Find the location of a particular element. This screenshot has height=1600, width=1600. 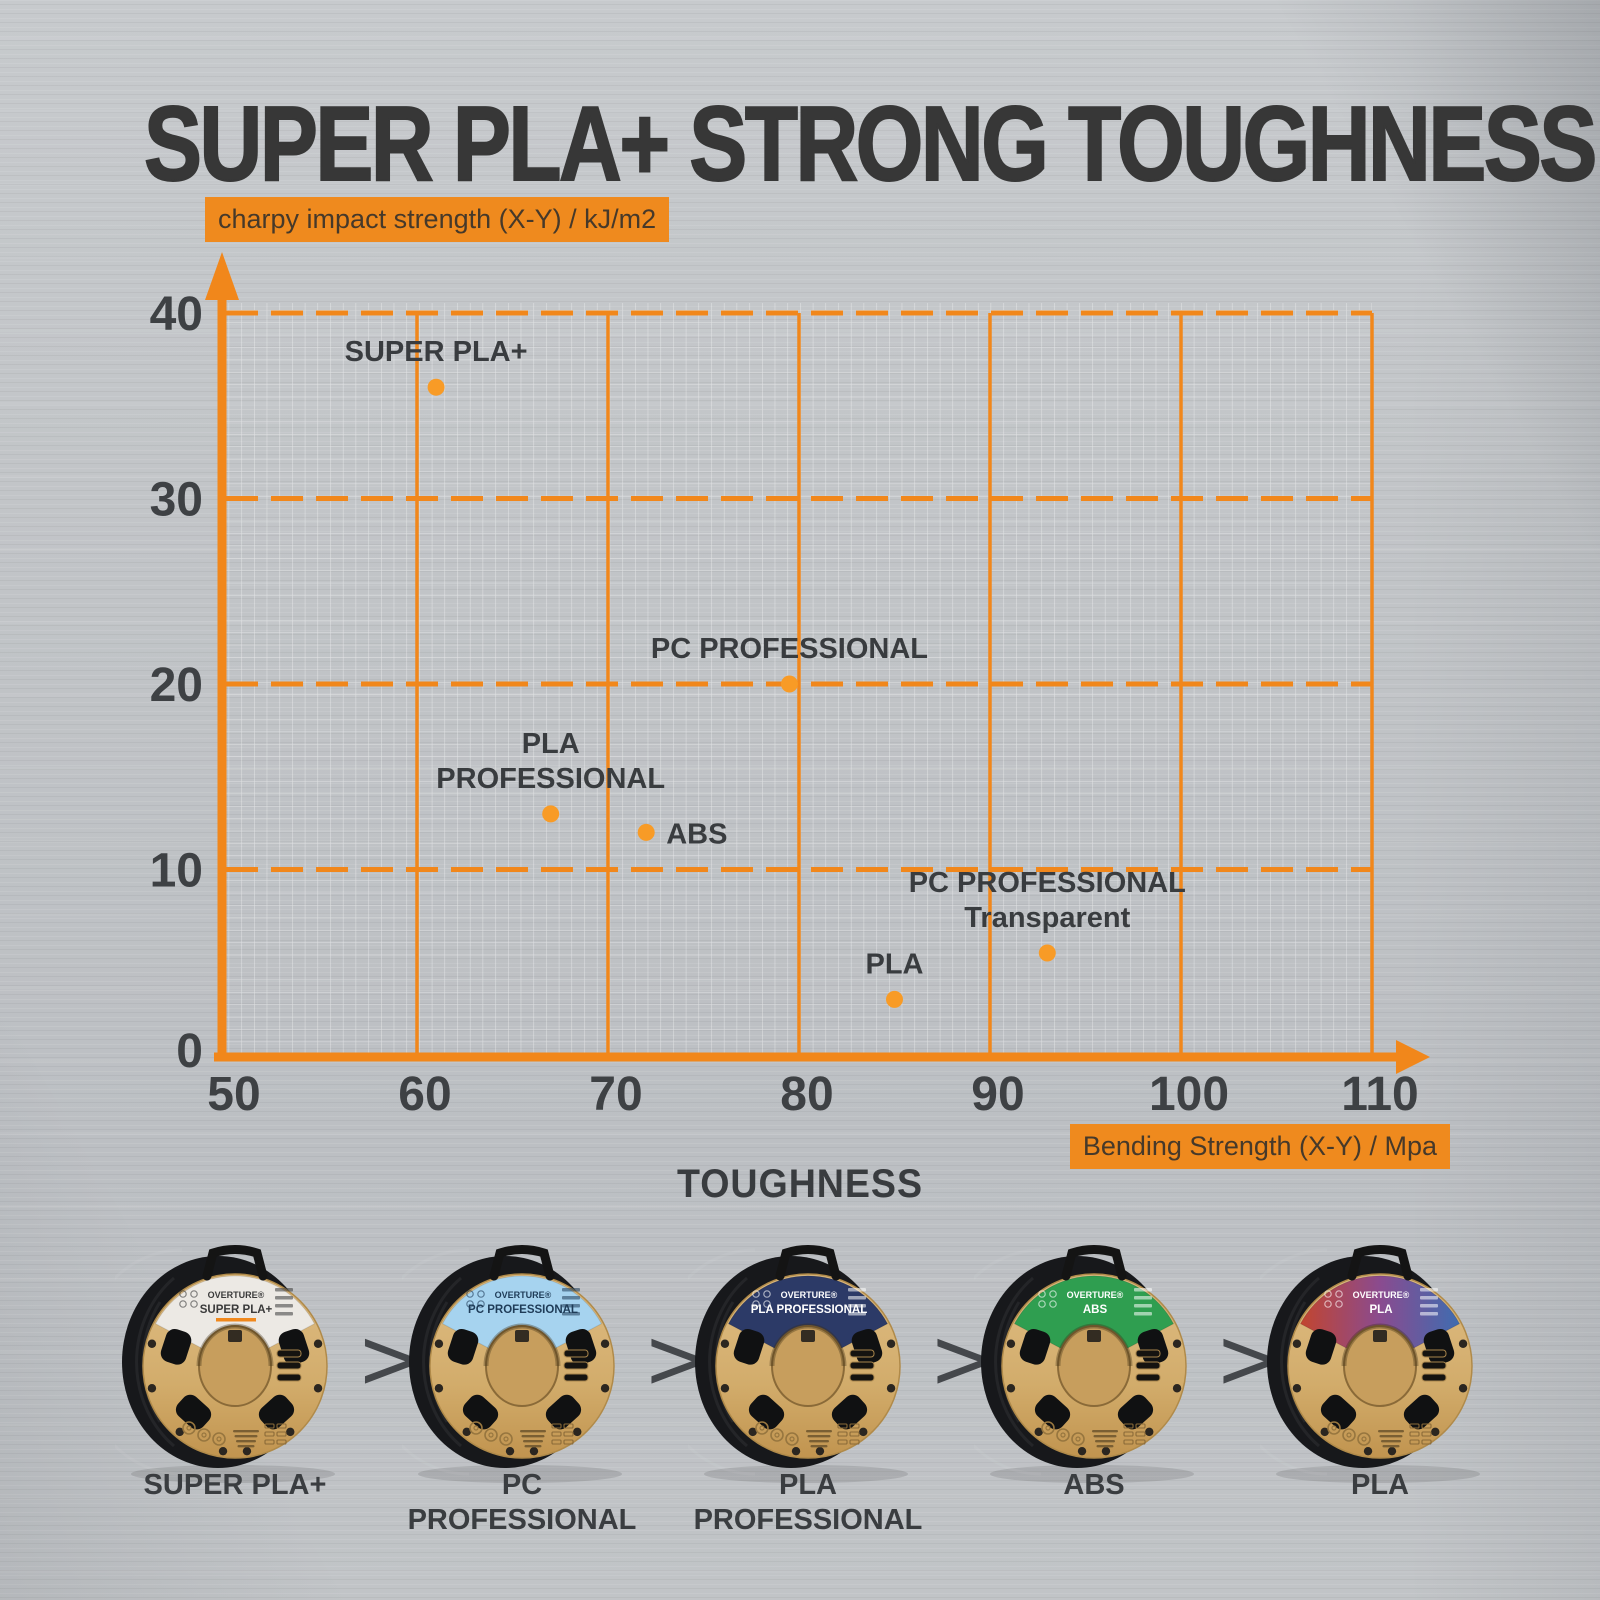

y-tick-label: 0 is located at coordinates (189, 1051).